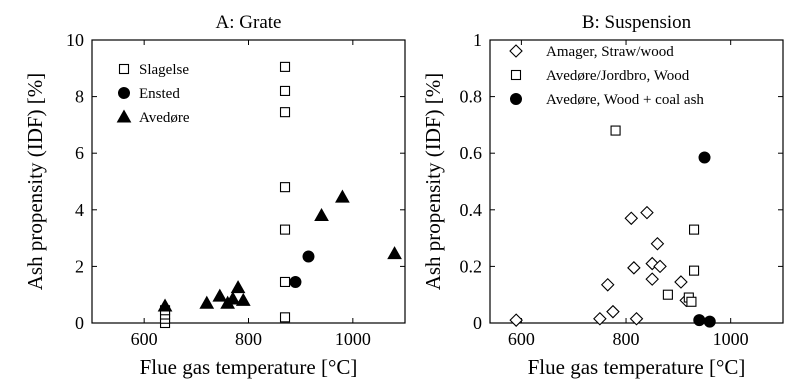 This screenshot has width=797, height=385. Describe the element at coordinates (79, 323) in the screenshot. I see `y-tick-label-grate: 0` at that location.